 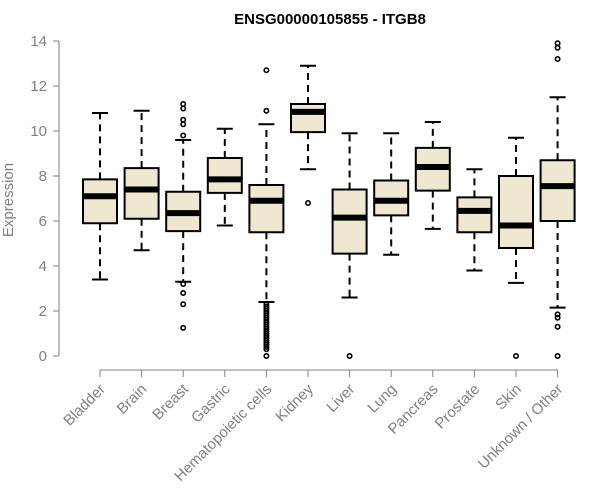 What do you see at coordinates (43, 356) in the screenshot?
I see `y-tick-label: 0` at bounding box center [43, 356].